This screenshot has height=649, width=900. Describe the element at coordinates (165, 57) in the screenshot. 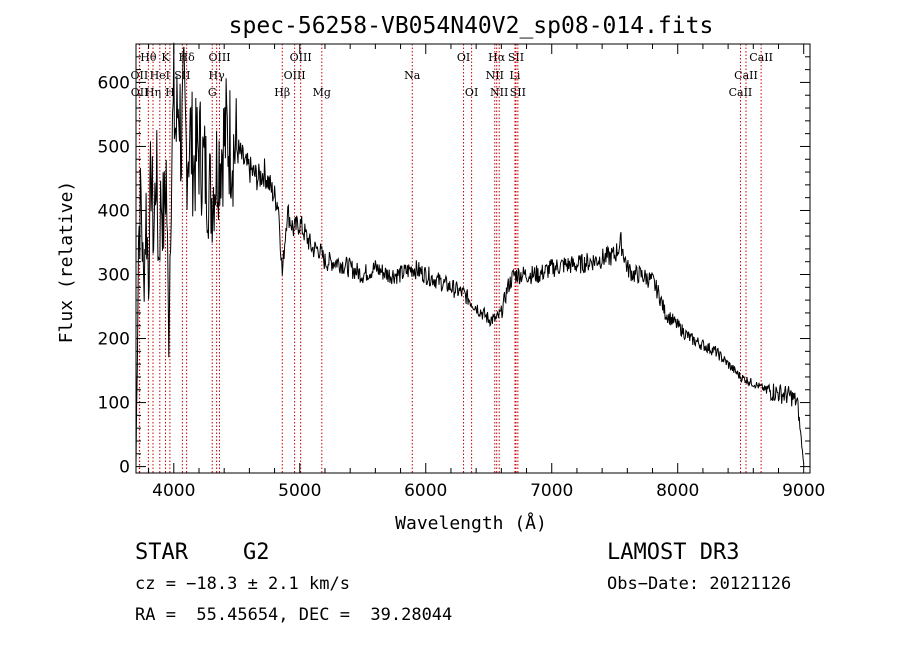

I see `marker-label: K` at that location.